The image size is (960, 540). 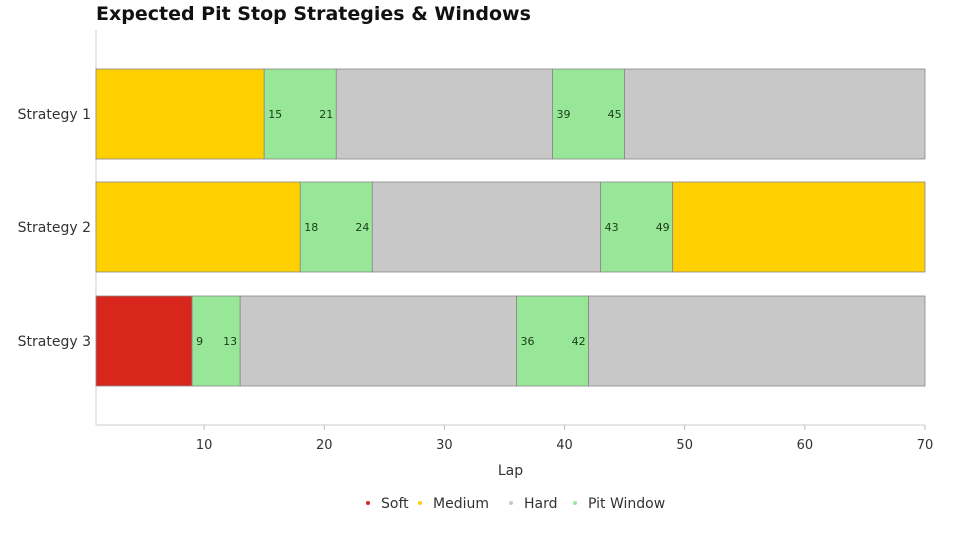 What do you see at coordinates (313, 14) in the screenshot?
I see `chart-title: Expected Pit Stop Strategies & Windows` at bounding box center [313, 14].